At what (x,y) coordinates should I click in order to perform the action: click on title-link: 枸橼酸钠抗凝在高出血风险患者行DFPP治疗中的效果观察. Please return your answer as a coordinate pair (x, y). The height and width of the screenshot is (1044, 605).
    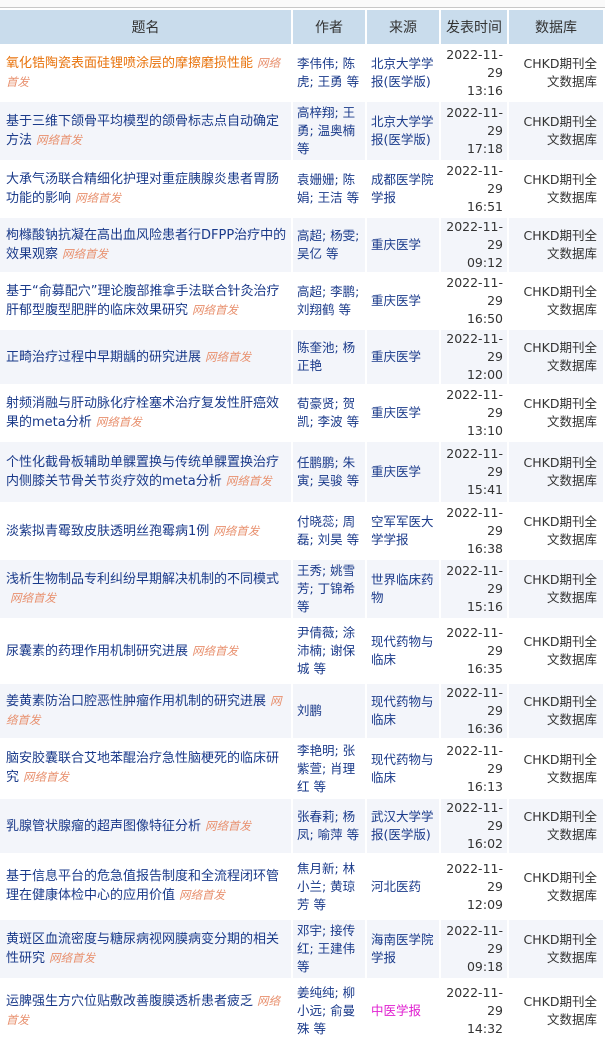
    Looking at the image, I should click on (146, 244).